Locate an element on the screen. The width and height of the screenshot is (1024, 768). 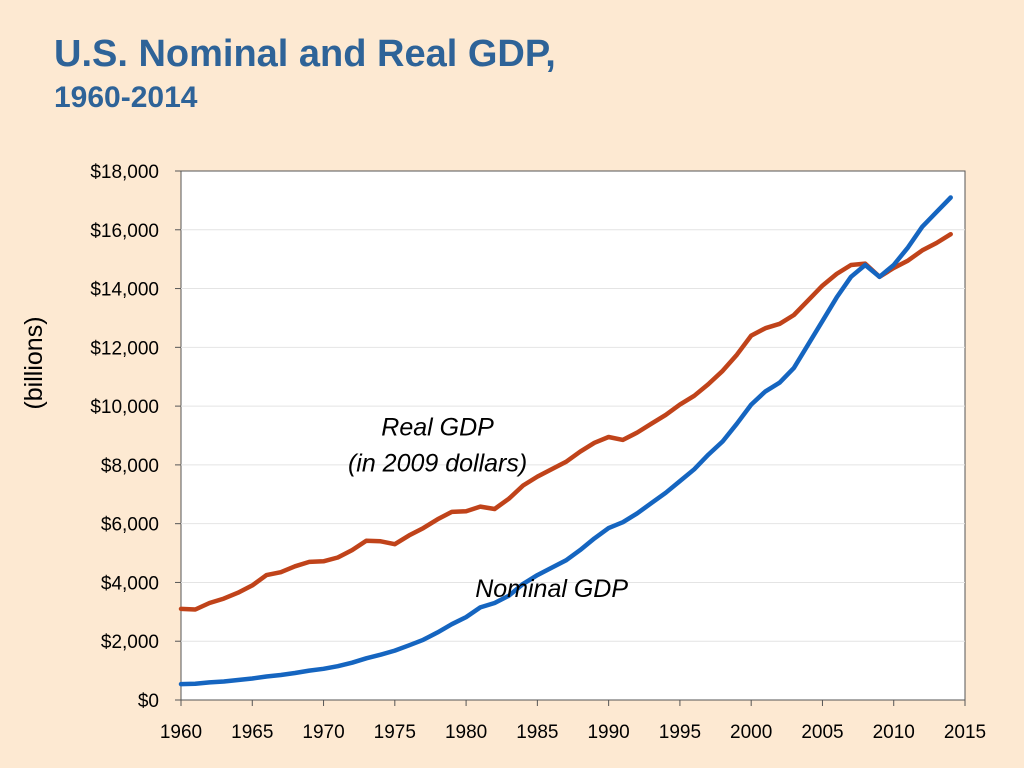
page-title: U.S. Nominal and Real GDP, 1960-2014 is located at coordinates (305, 74).